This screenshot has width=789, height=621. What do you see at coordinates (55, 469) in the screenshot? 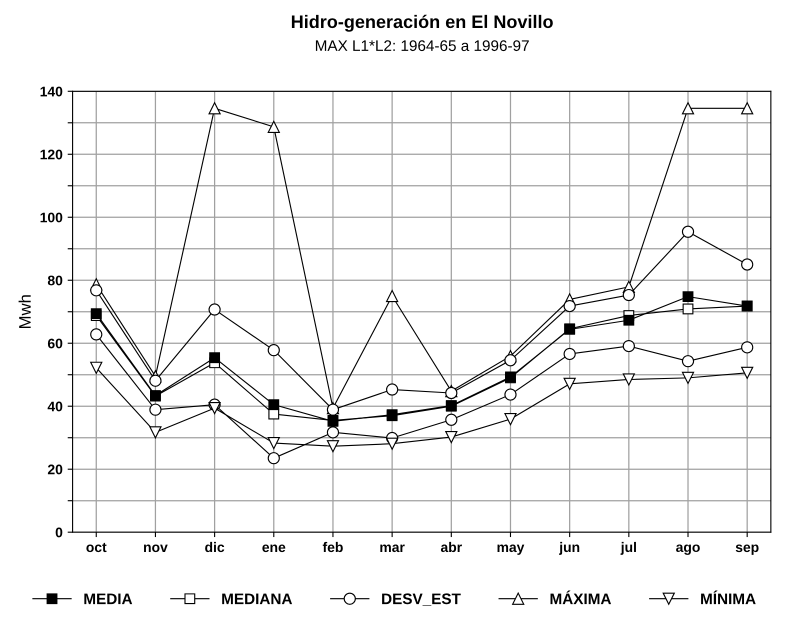
I see `y-tick-label: 20` at bounding box center [55, 469].